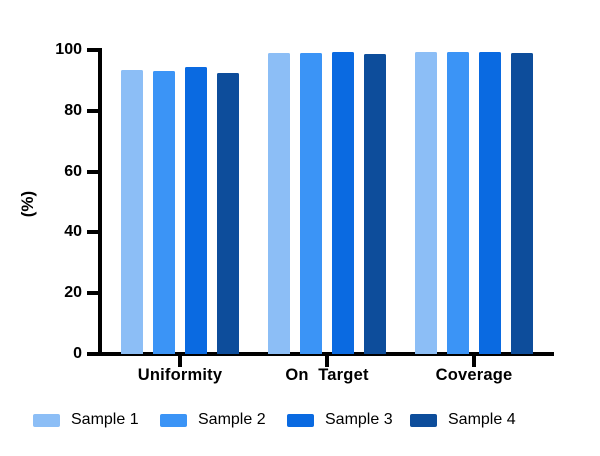 The width and height of the screenshot is (600, 456). What do you see at coordinates (73, 110) in the screenshot?
I see `y-tick-label-80: 80` at bounding box center [73, 110].